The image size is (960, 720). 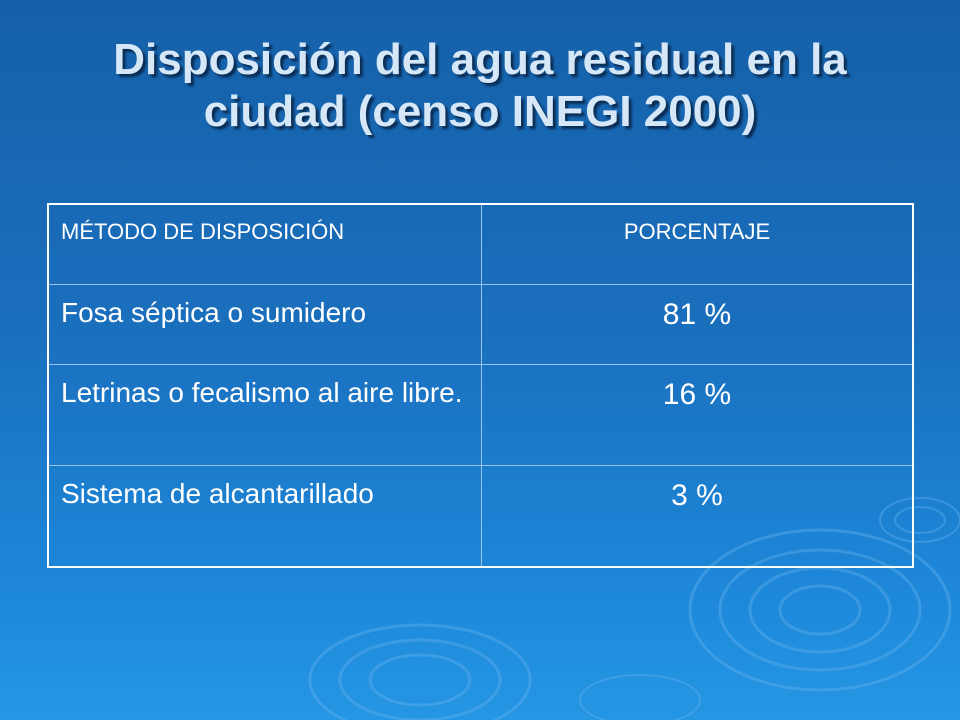 I want to click on header-percent: PORCENTAJE, so click(x=697, y=244).